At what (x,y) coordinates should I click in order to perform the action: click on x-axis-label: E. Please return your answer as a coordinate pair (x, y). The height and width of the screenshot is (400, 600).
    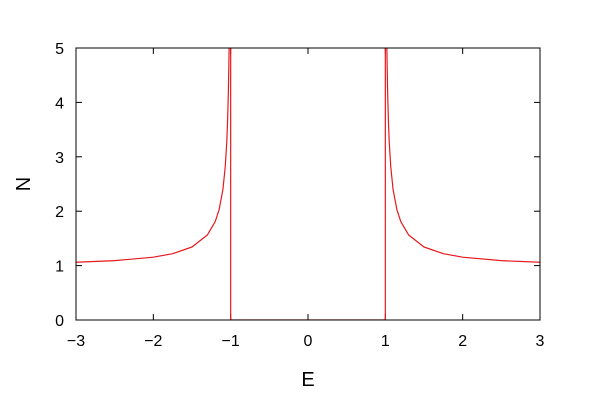
    Looking at the image, I should click on (307, 380).